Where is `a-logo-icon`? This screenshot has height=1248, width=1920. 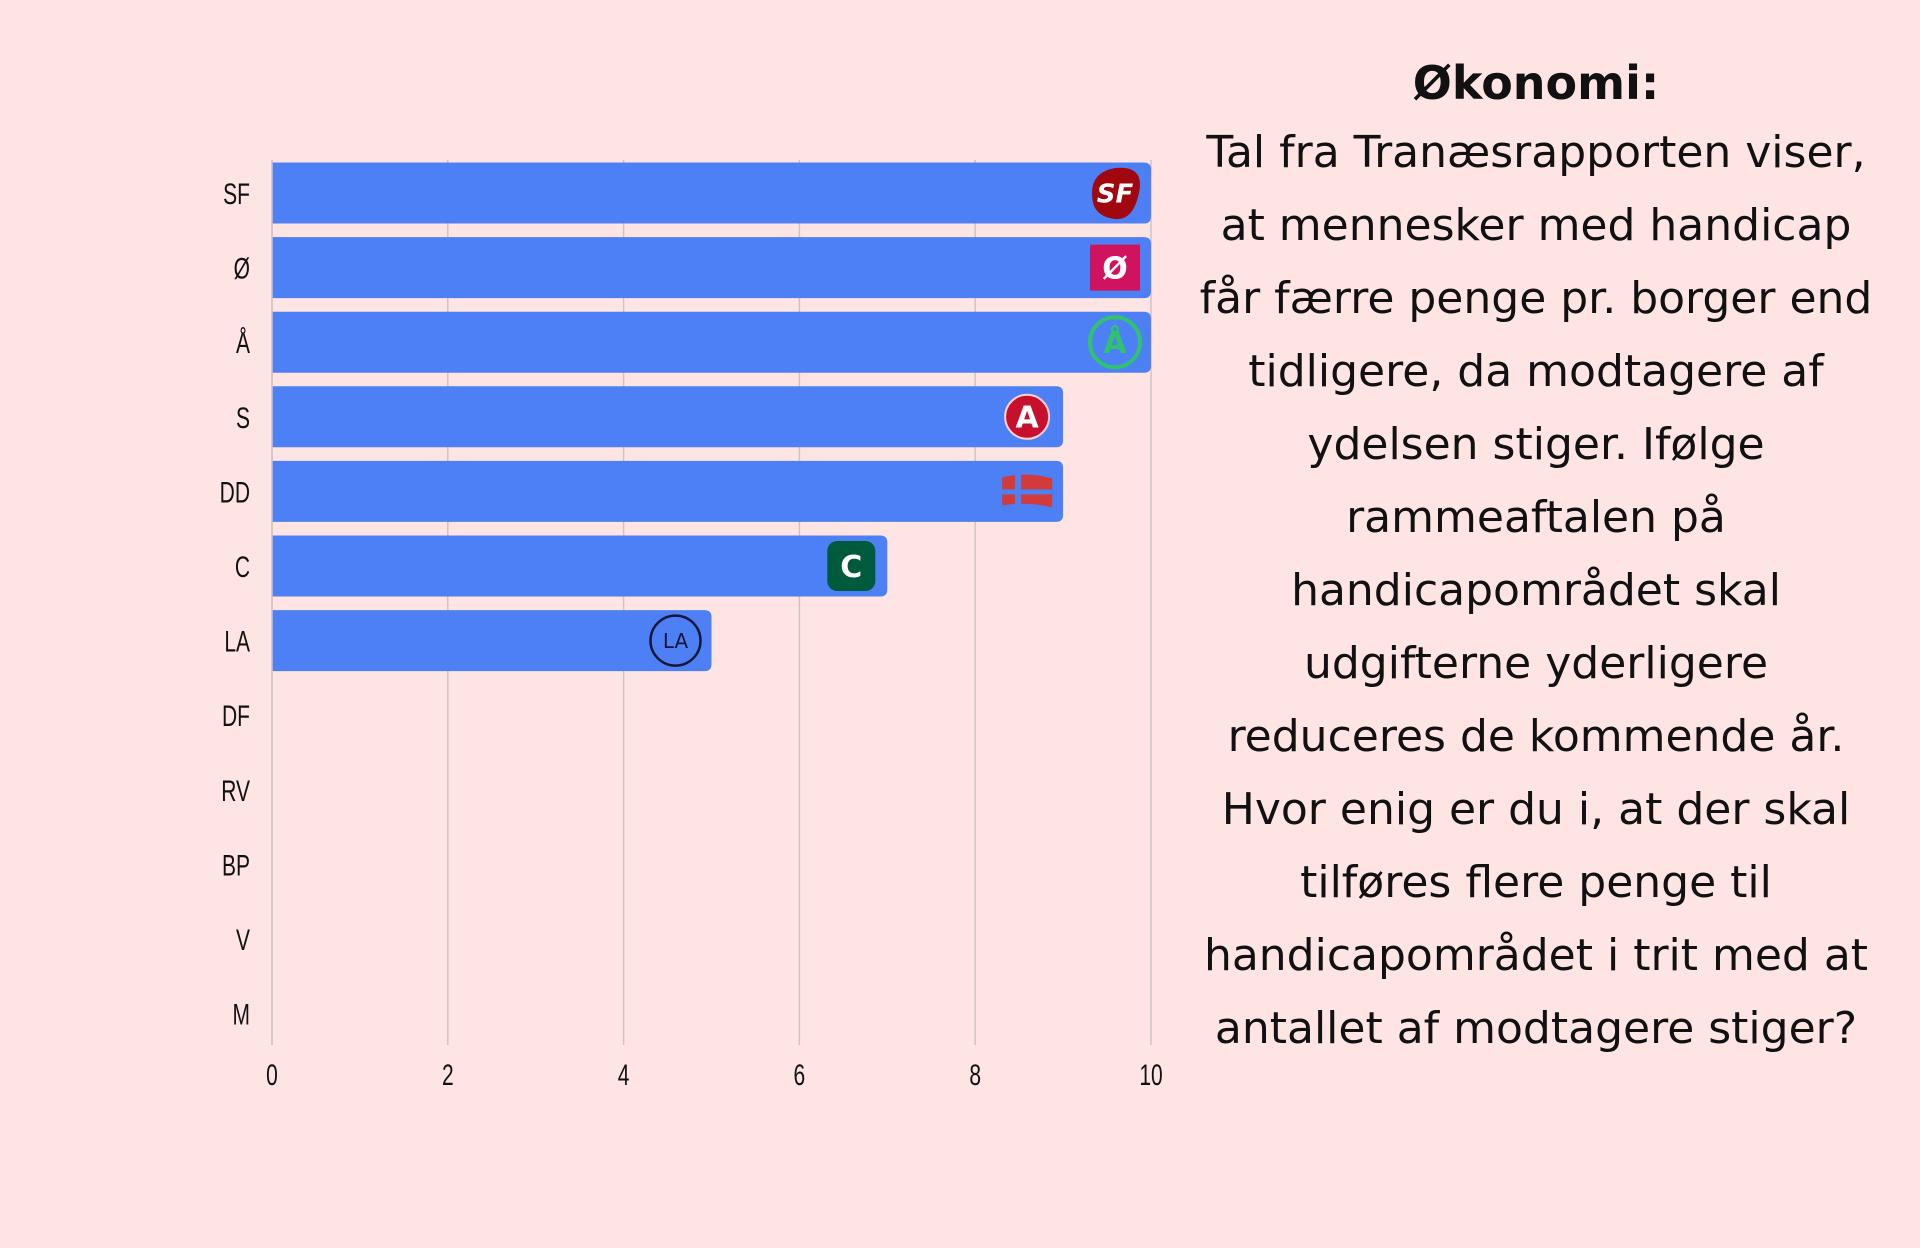
a-logo-icon is located at coordinates (1027, 416).